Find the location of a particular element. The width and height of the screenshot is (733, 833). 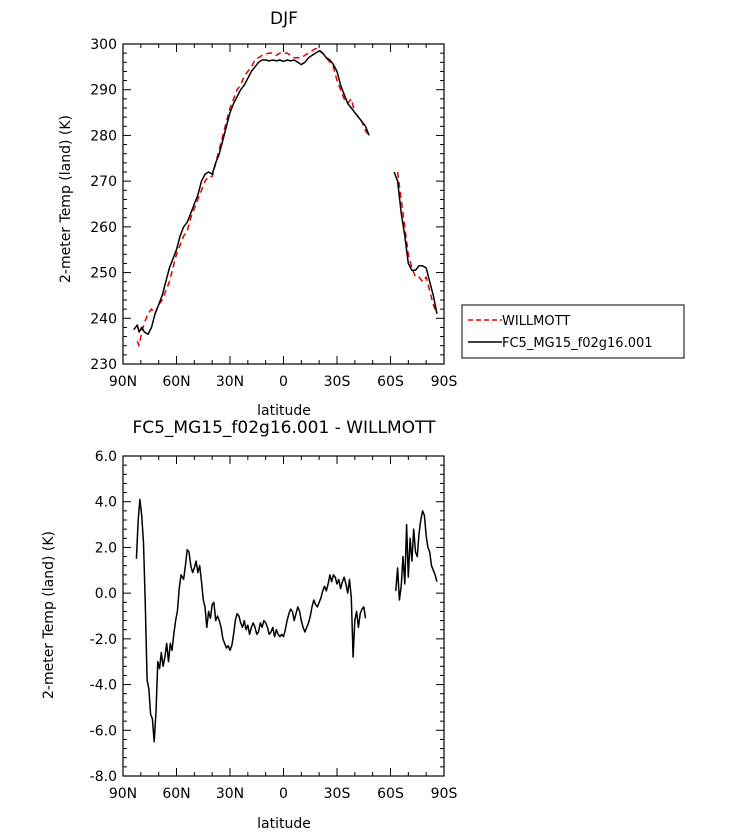

top-y-tick-label: 300 is located at coordinates (103, 45).